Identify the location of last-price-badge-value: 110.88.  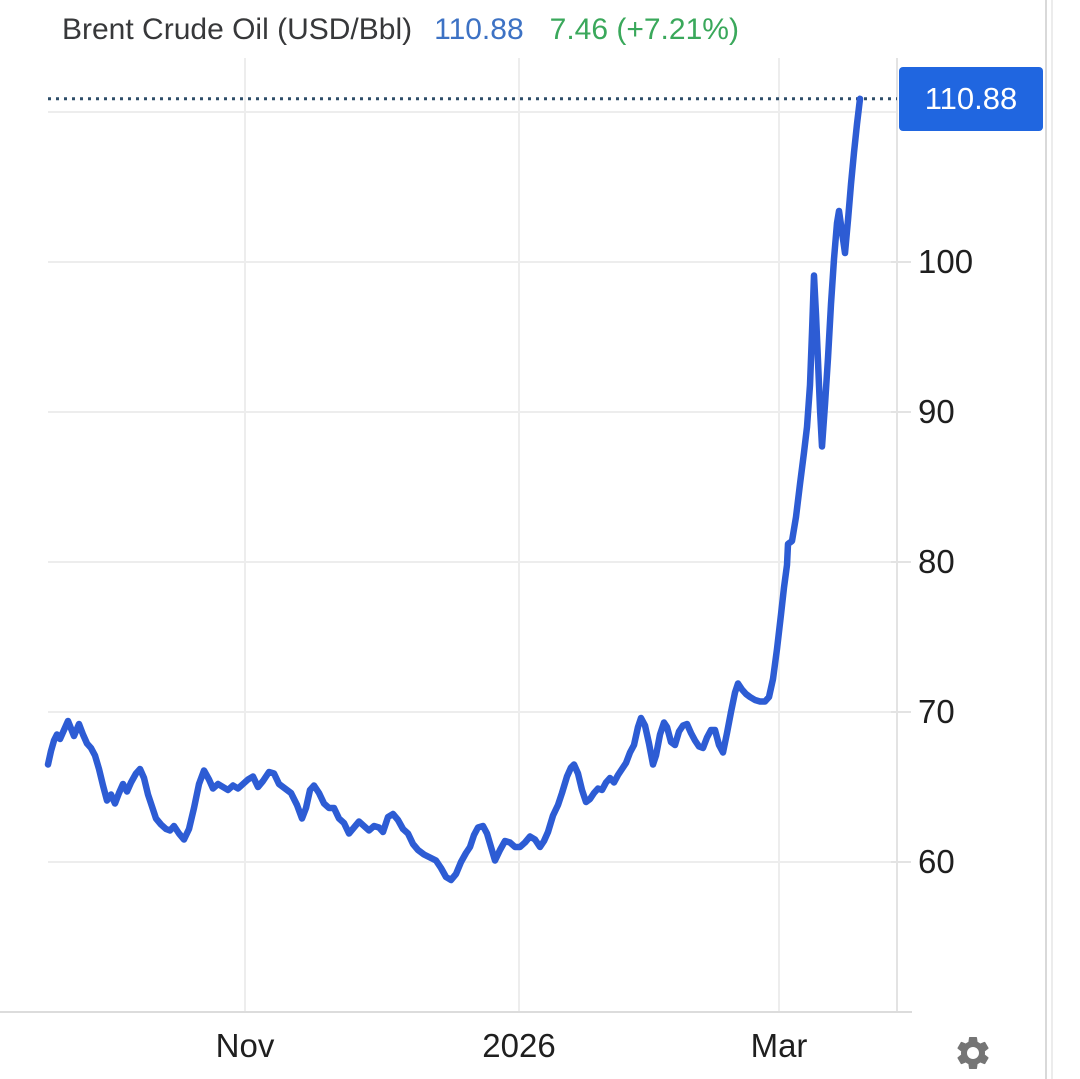
(971, 98).